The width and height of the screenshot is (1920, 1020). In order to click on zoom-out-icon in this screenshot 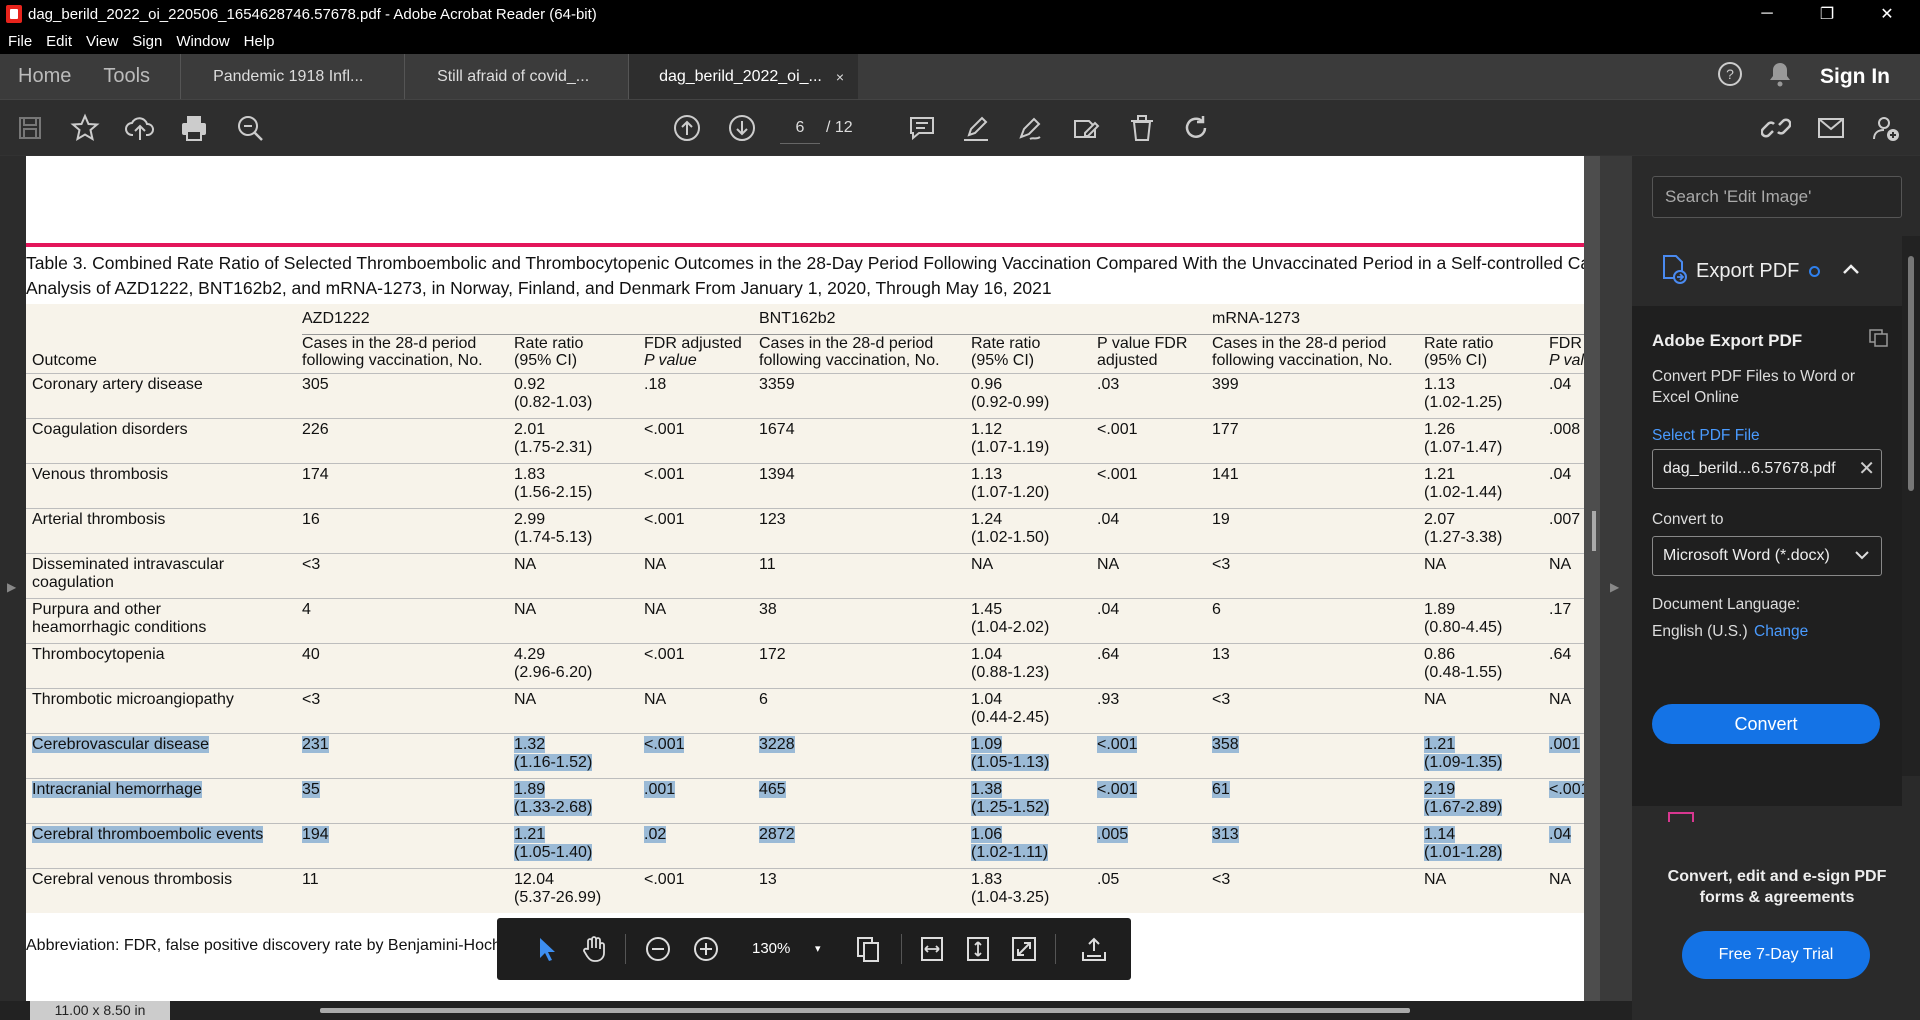, I will do `click(658, 949)`.